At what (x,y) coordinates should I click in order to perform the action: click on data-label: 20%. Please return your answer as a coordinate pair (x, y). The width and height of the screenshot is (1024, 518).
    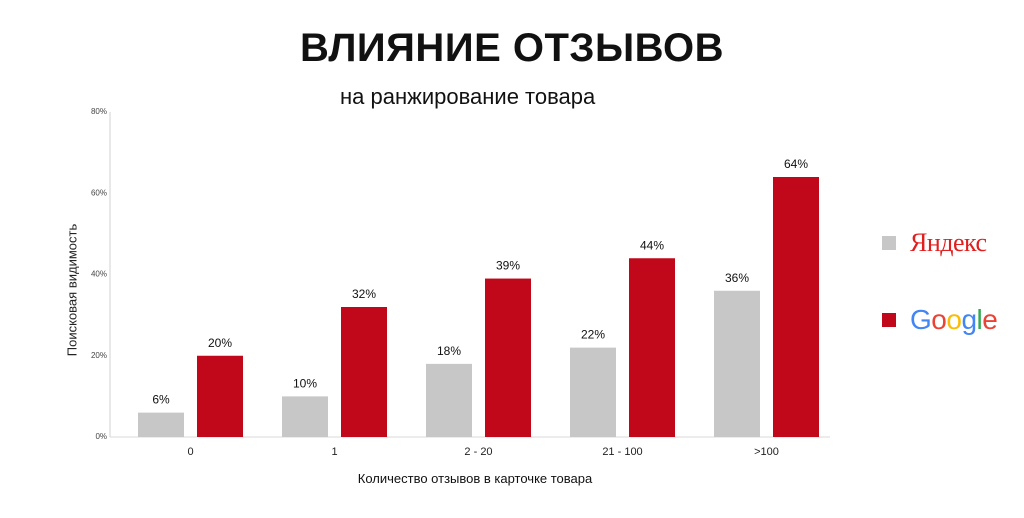
    Looking at the image, I should click on (220, 343).